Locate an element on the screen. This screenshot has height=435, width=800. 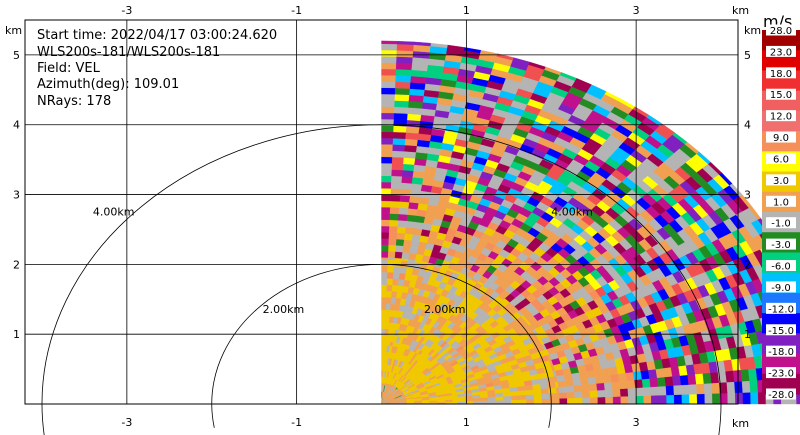
x-tick-label-bottom: 3 is located at coordinates (636, 422).